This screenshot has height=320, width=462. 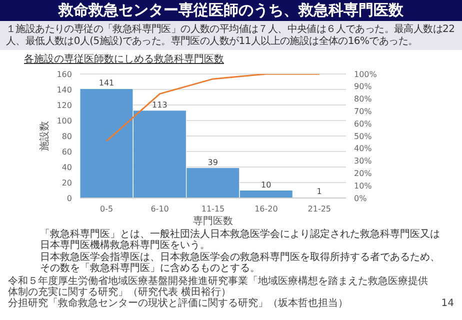 What do you see at coordinates (363, 185) in the screenshot?
I see `y2-tick-label: 10%` at bounding box center [363, 185].